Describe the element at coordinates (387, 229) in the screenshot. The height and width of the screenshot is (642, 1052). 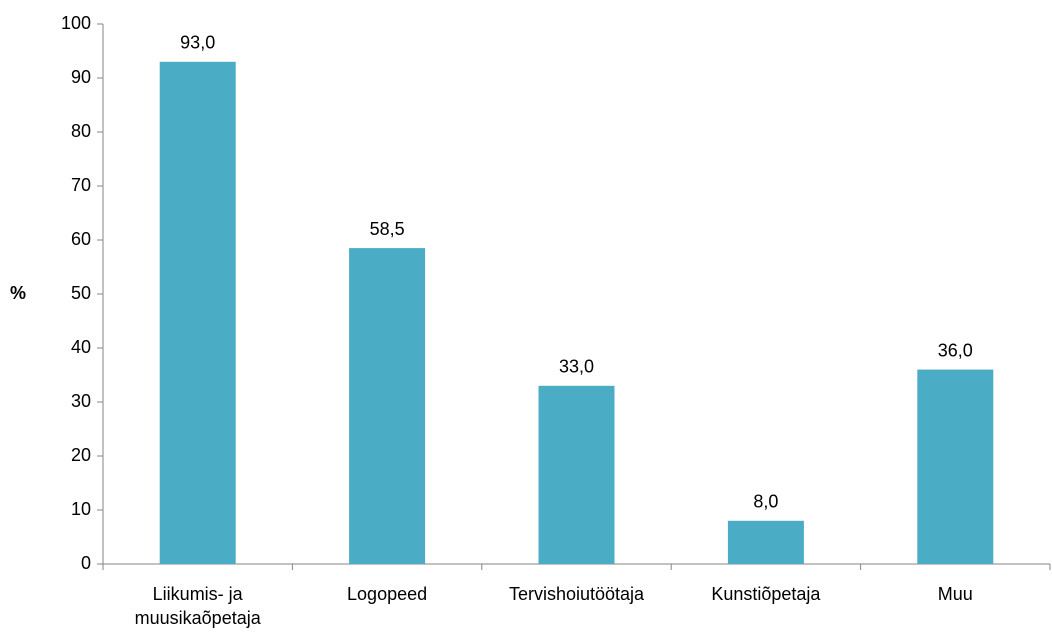
I see `data-label: 58,5` at that location.